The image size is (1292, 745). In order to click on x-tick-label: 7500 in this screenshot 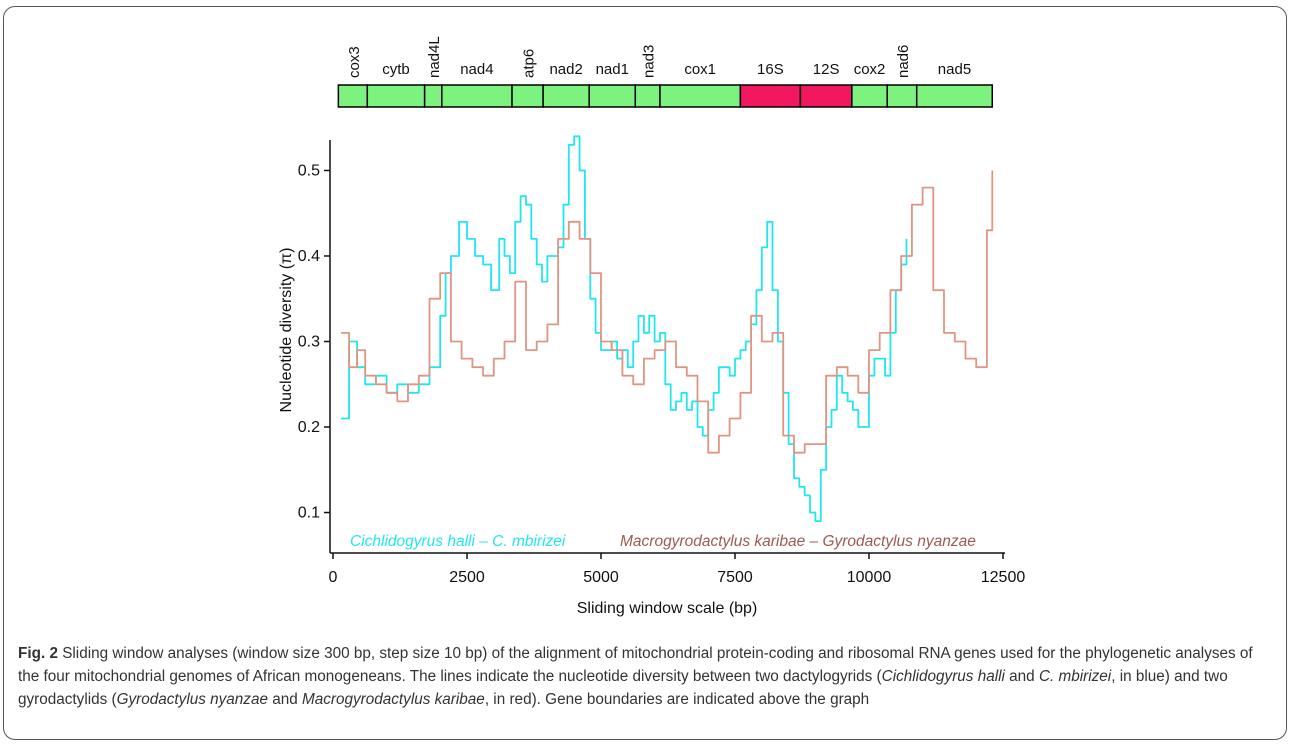, I will do `click(735, 577)`.